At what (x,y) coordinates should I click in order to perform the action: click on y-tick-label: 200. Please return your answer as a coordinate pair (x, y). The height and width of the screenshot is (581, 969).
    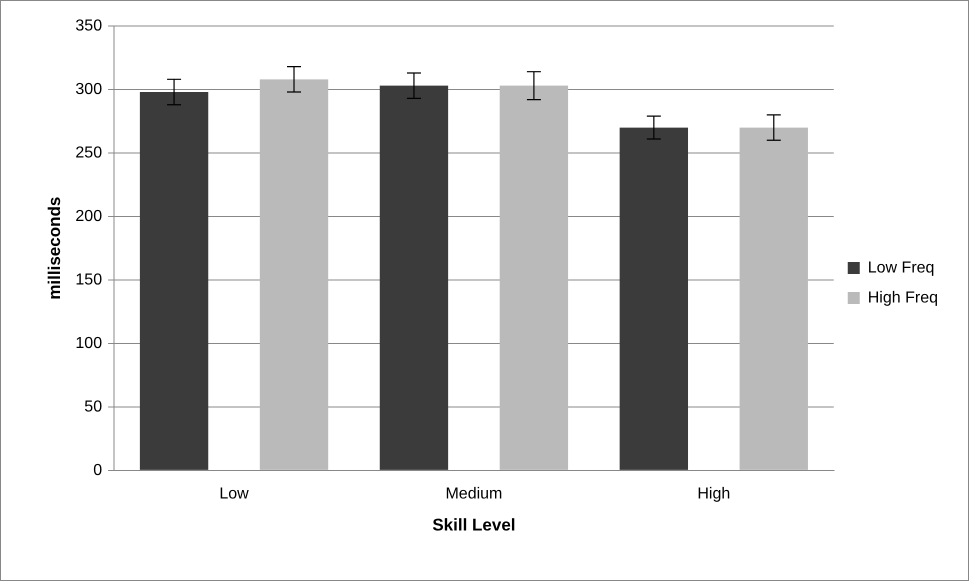
    Looking at the image, I should click on (88, 216).